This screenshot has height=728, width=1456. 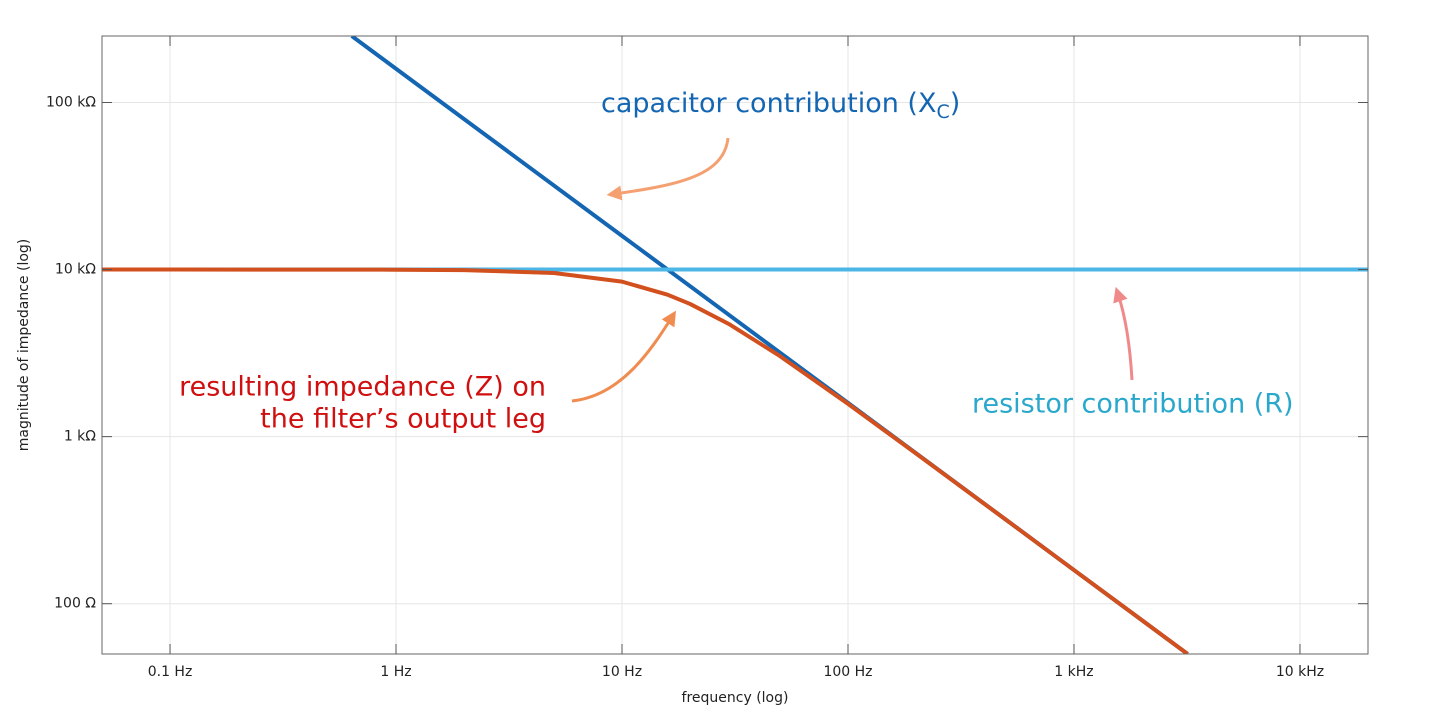 What do you see at coordinates (768, 103) in the screenshot?
I see `annotation-text: capacitor contribution (X` at bounding box center [768, 103].